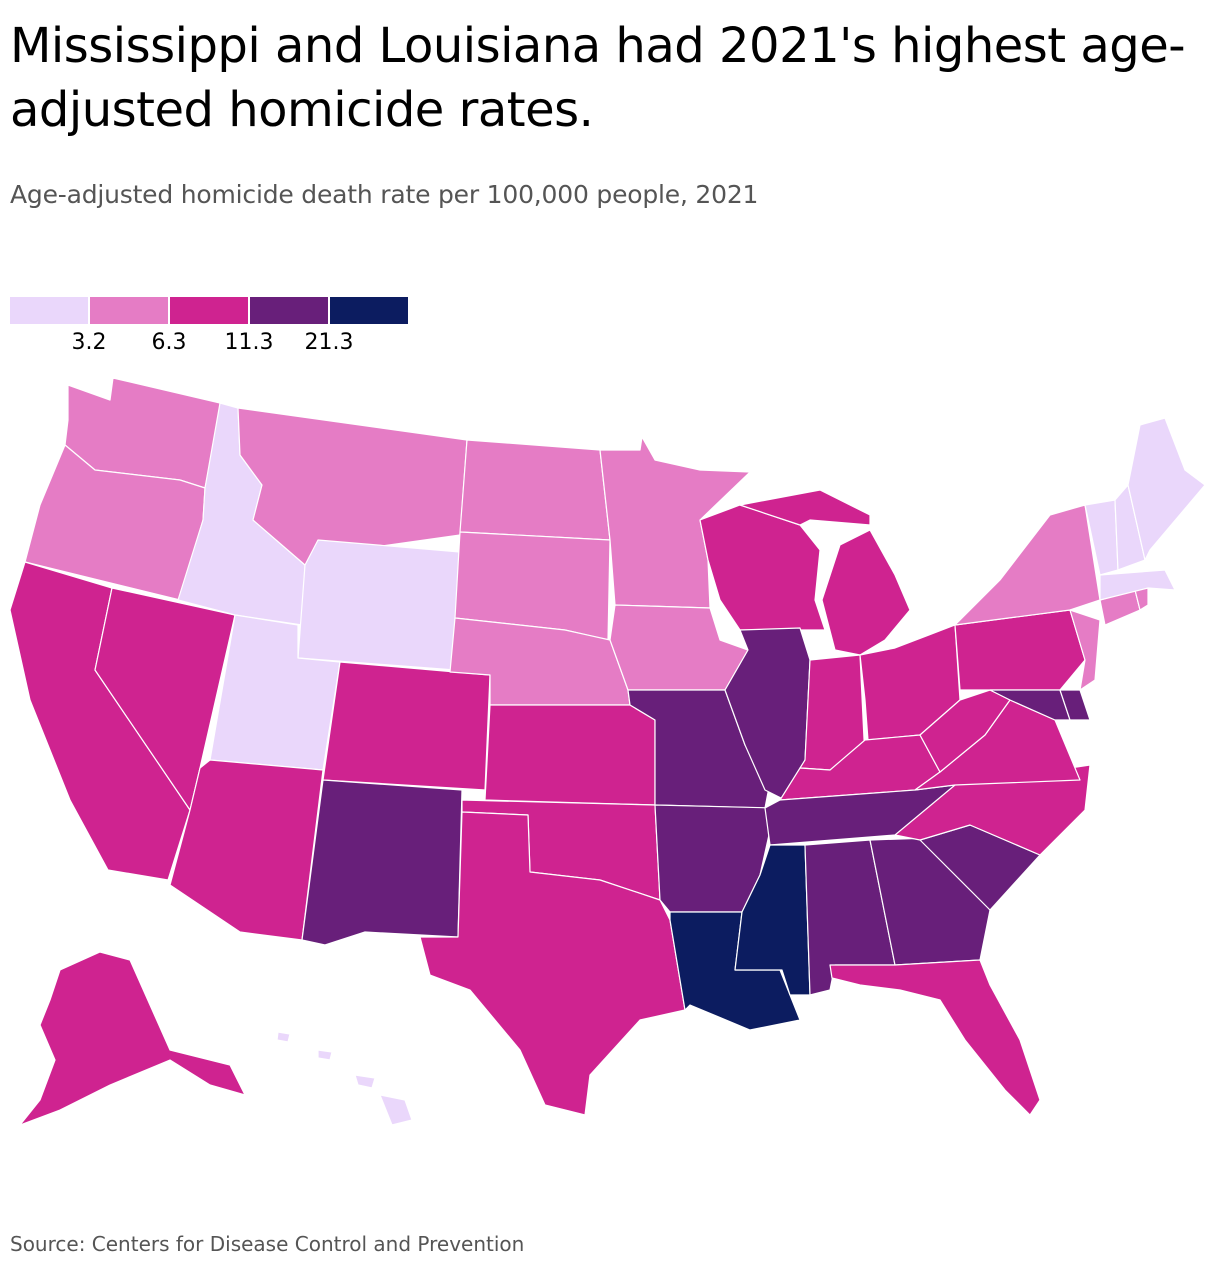  I want to click on state-mi-lower, so click(866, 592).